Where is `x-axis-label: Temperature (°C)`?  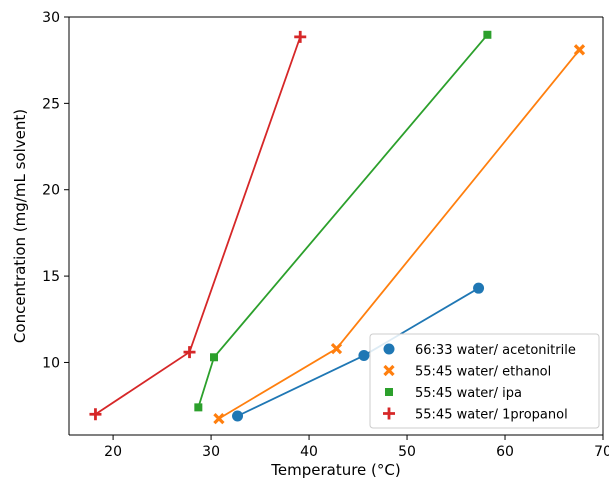 x-axis-label: Temperature (°C) is located at coordinates (335, 470).